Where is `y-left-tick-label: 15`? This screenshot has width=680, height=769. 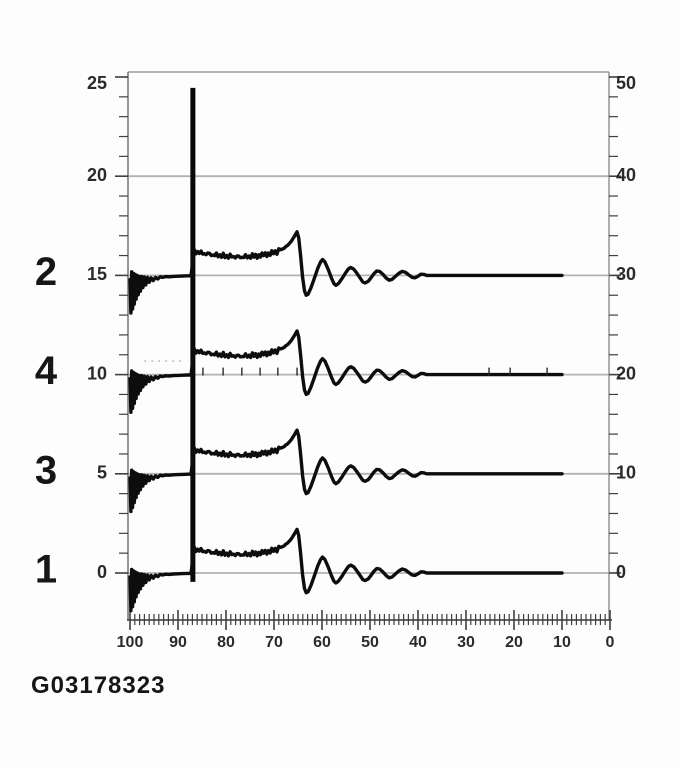
y-left-tick-label: 15 is located at coordinates (97, 274).